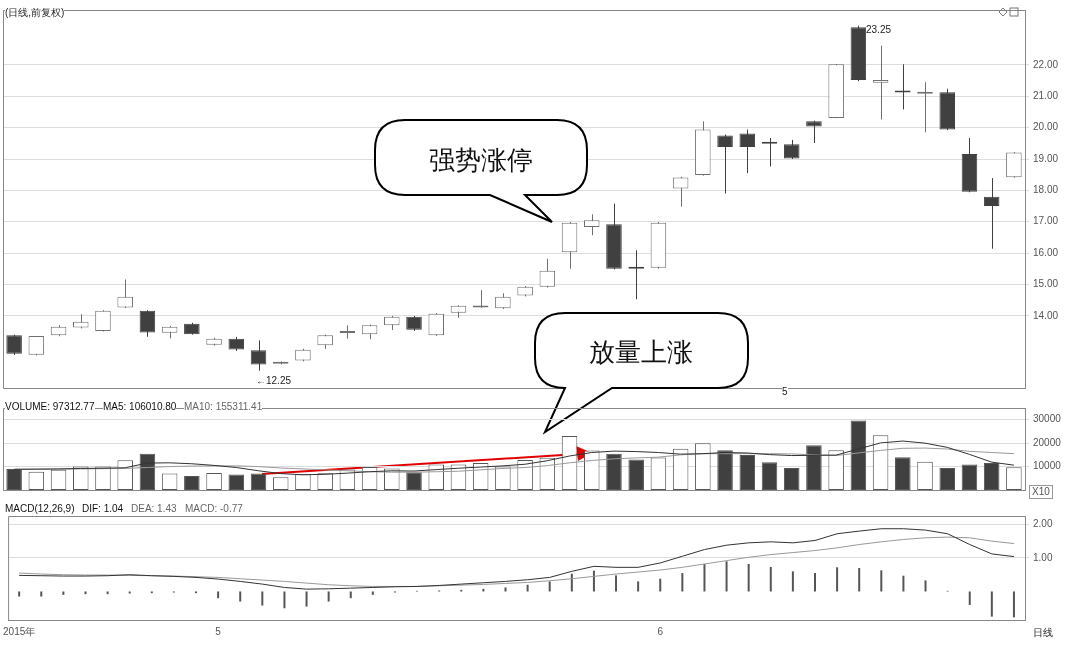 Image resolution: width=1073 pixels, height=645 pixels. What do you see at coordinates (660, 631) in the screenshot?
I see `x-tick-label: 6` at bounding box center [660, 631].